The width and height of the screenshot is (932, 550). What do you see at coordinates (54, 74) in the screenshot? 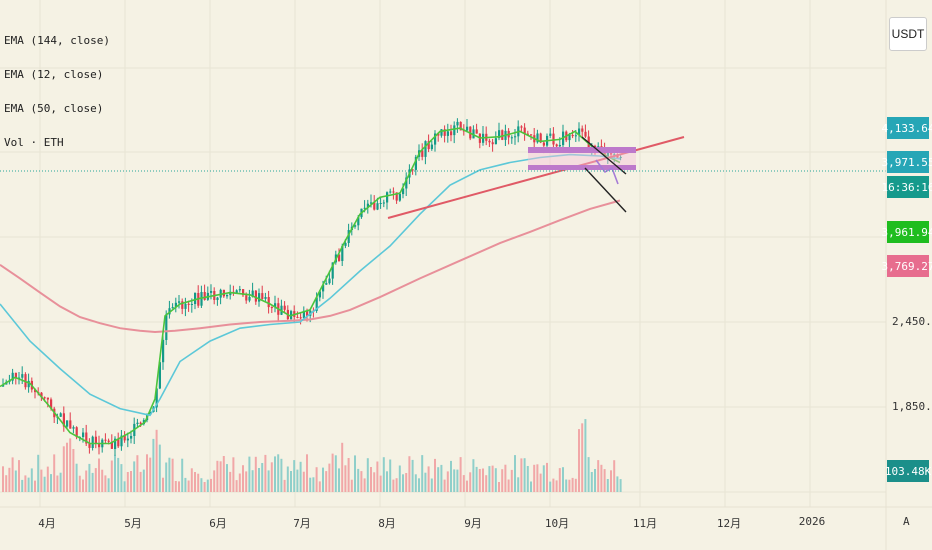
I see `legend-ema-12: EMA (12, close)` at bounding box center [54, 74].